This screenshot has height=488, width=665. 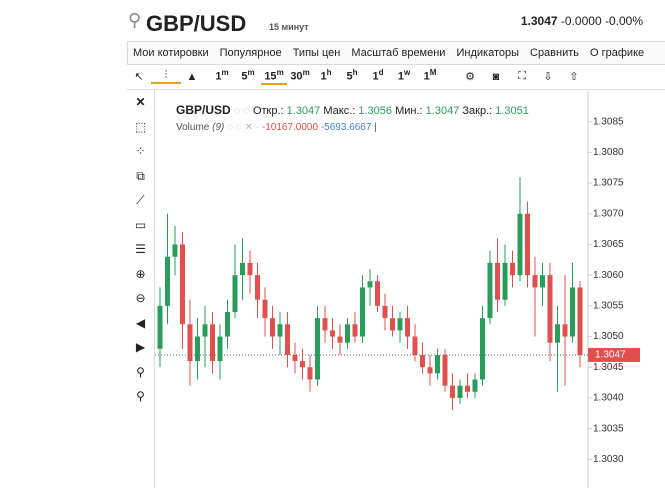 I want to click on tool: ⊕, so click(x=140, y=273).